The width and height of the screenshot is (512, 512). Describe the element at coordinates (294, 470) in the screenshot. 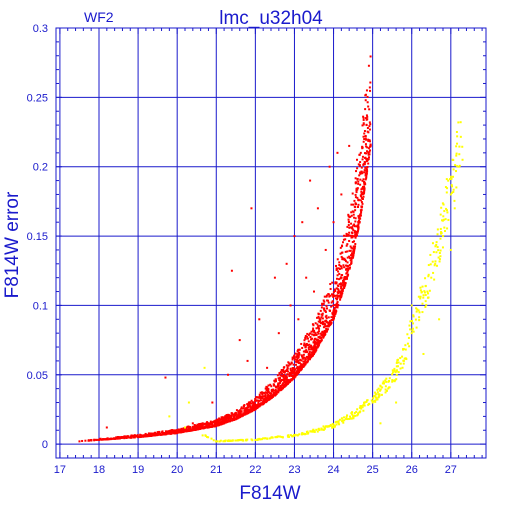

I see `x-tick-label: 23` at that location.